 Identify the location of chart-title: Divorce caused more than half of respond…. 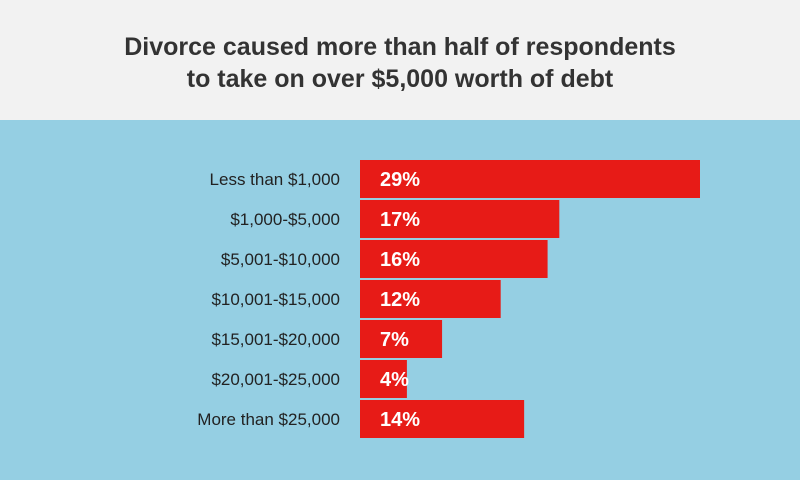
(400, 63).